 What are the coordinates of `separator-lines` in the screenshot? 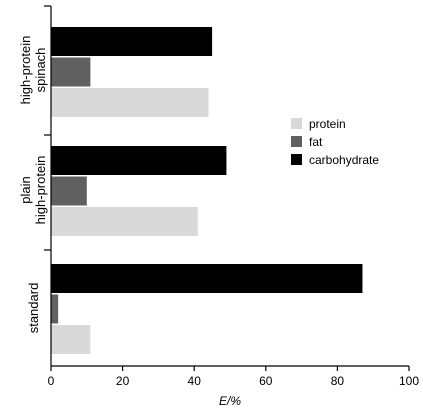 It's located at (47, 128).